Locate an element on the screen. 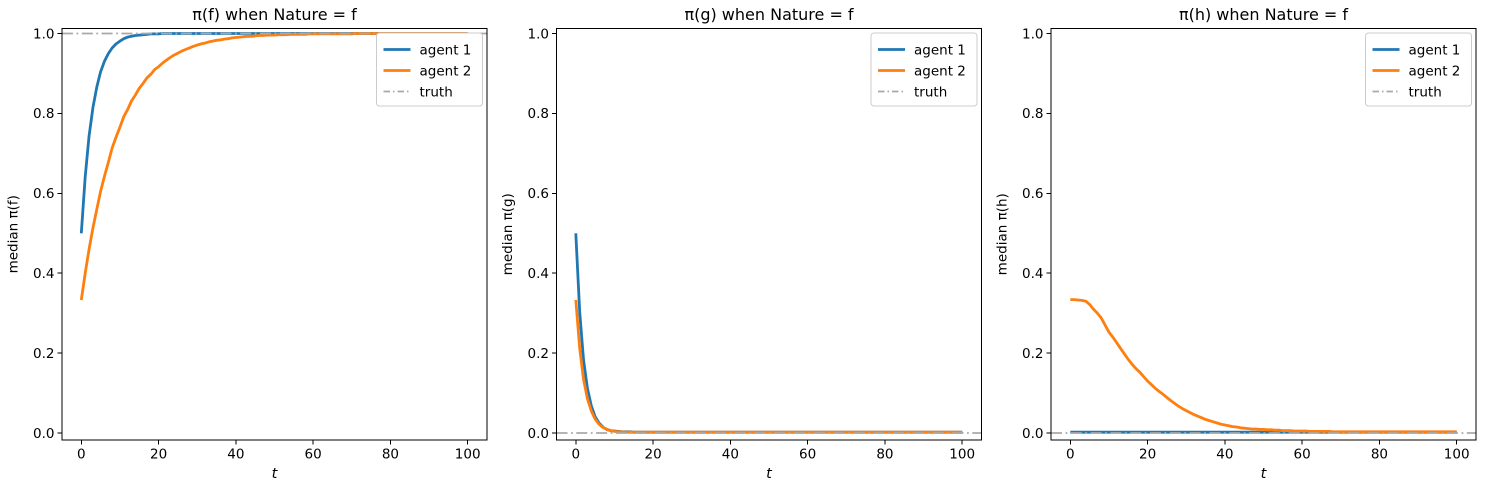 This screenshot has height=490, width=1489. y-axis-label: median π(h) is located at coordinates (1003, 234).